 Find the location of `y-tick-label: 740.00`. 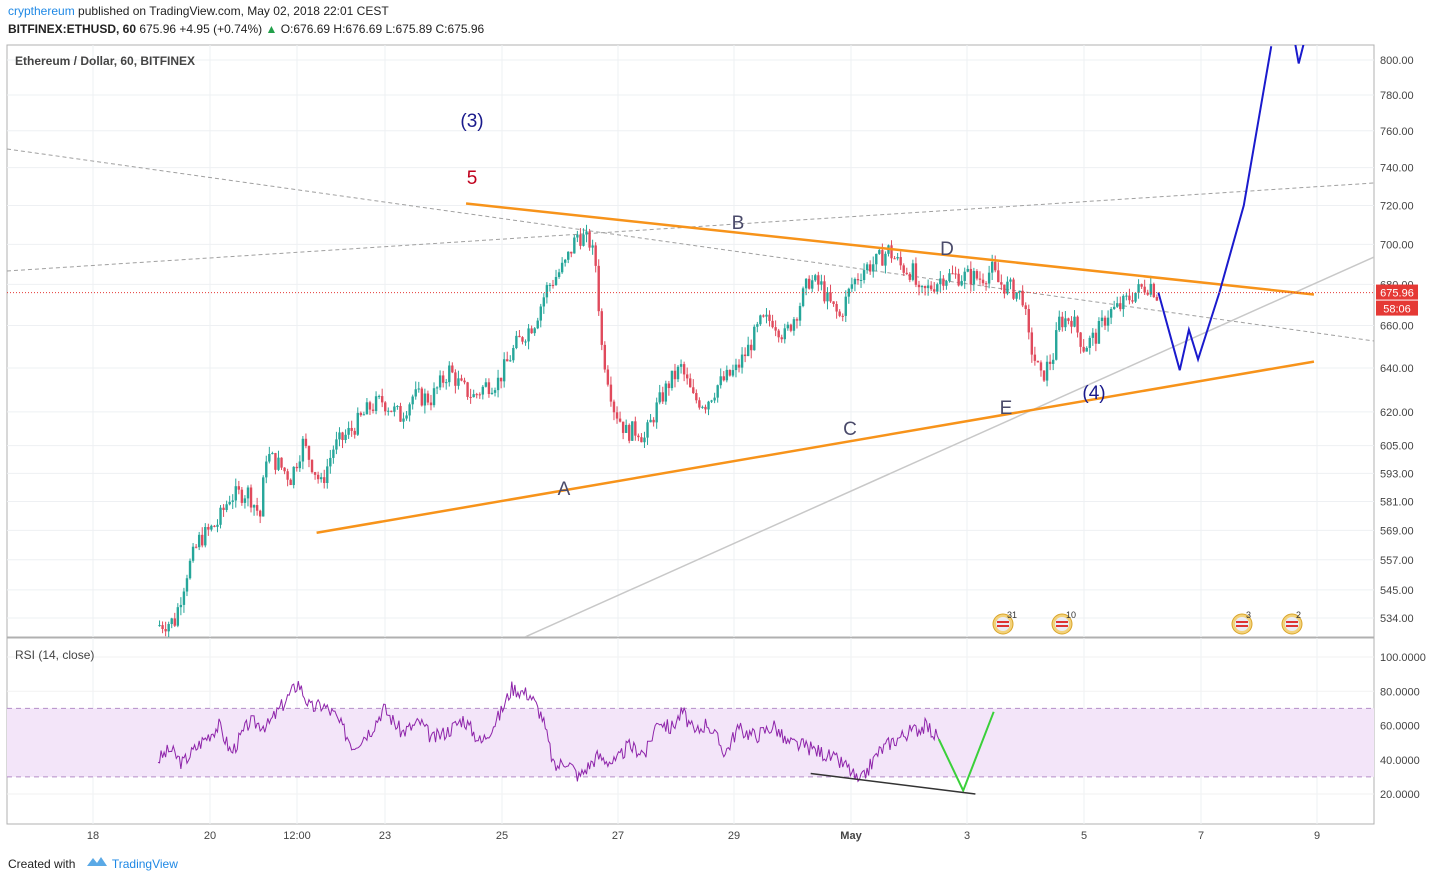

y-tick-label: 740.00 is located at coordinates (1397, 169).